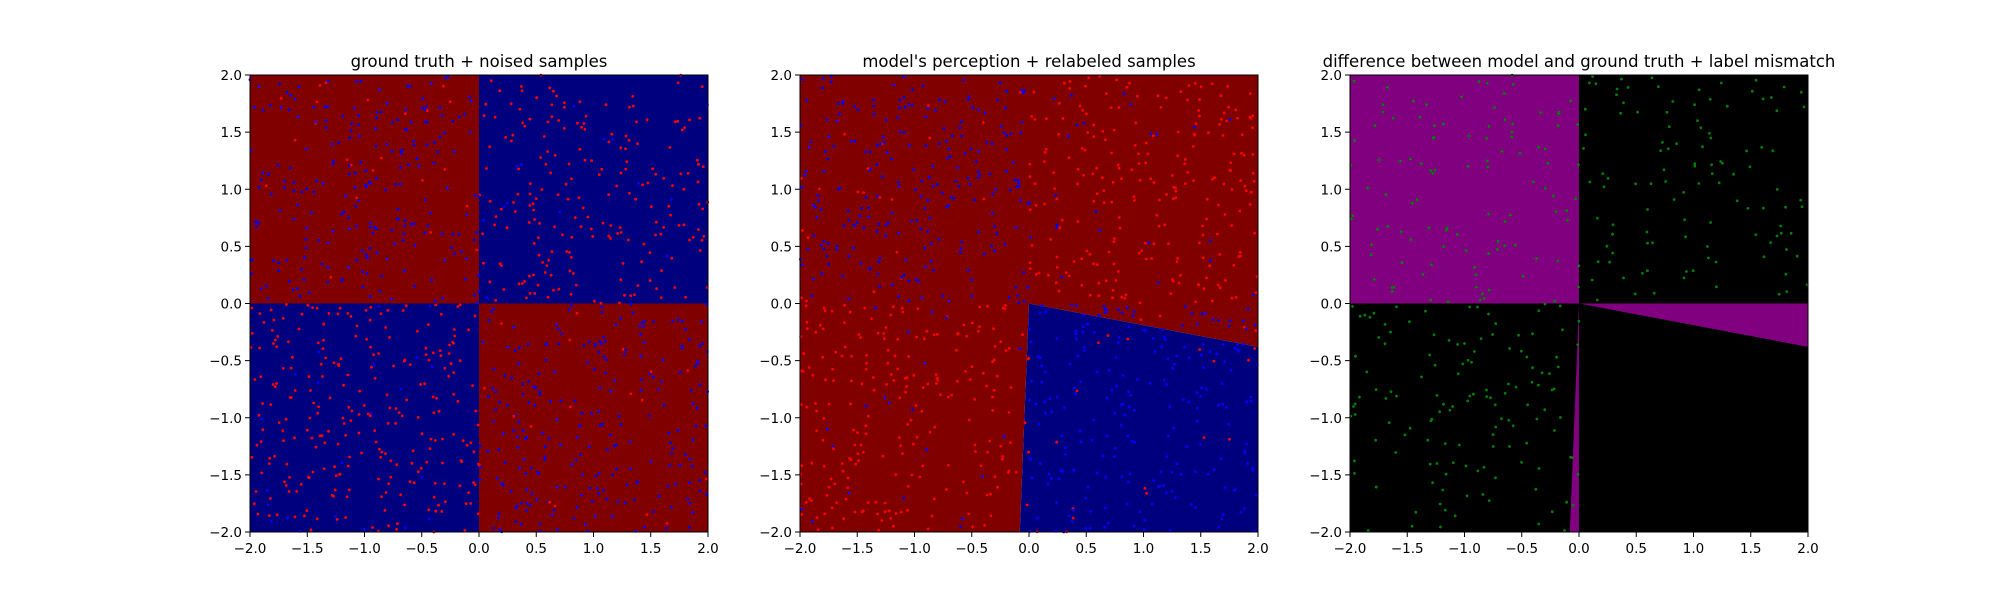 This screenshot has height=600, width=2000. Describe the element at coordinates (536, 549) in the screenshot. I see `x-tick-label: 0.5` at that location.